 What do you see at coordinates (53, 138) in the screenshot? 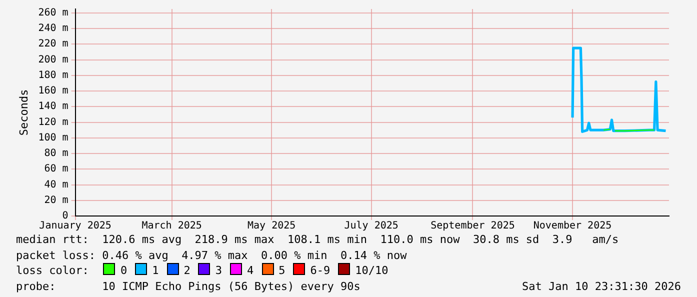
I see `y-tick-label: 100 m` at bounding box center [53, 138].